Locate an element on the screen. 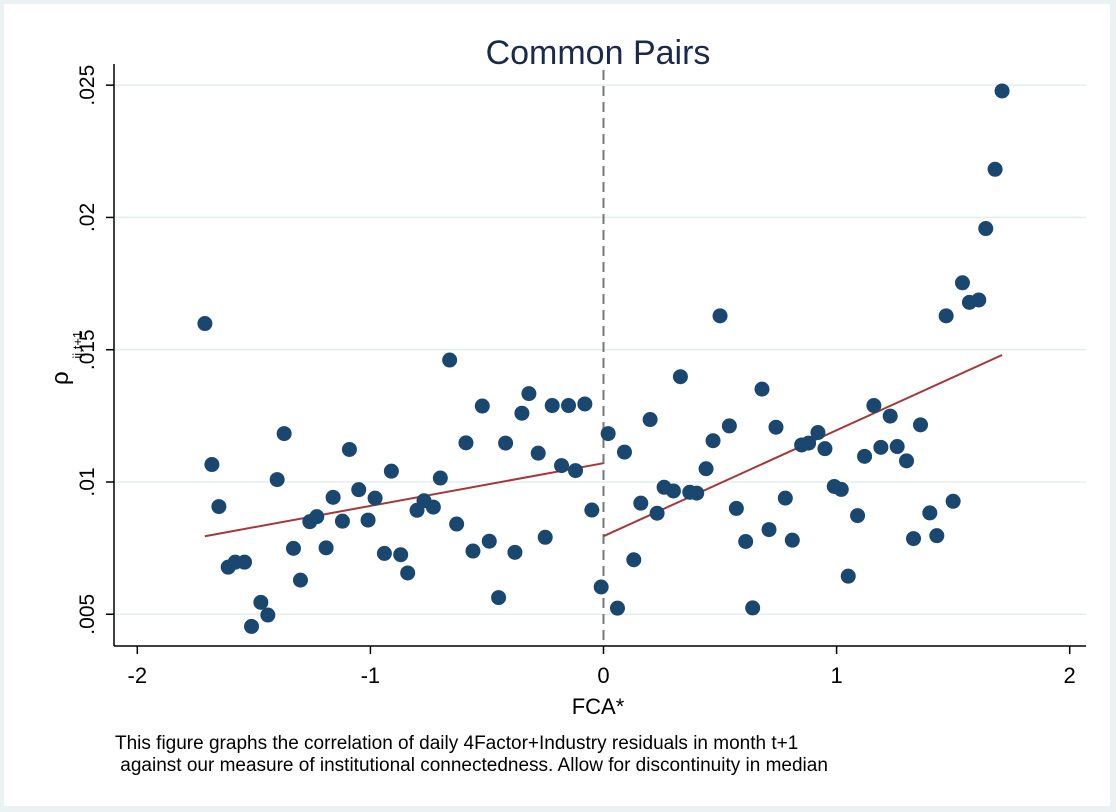 This screenshot has width=1116, height=812. y-tick-label: .005 is located at coordinates (87, 614).